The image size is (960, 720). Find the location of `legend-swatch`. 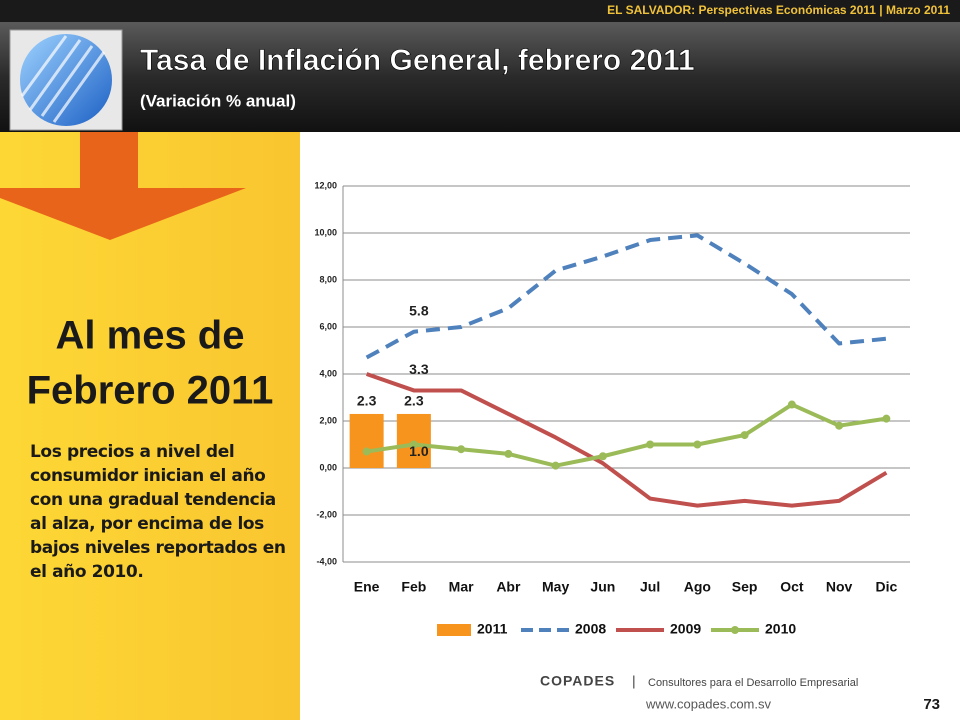

legend-swatch is located at coordinates (454, 630).